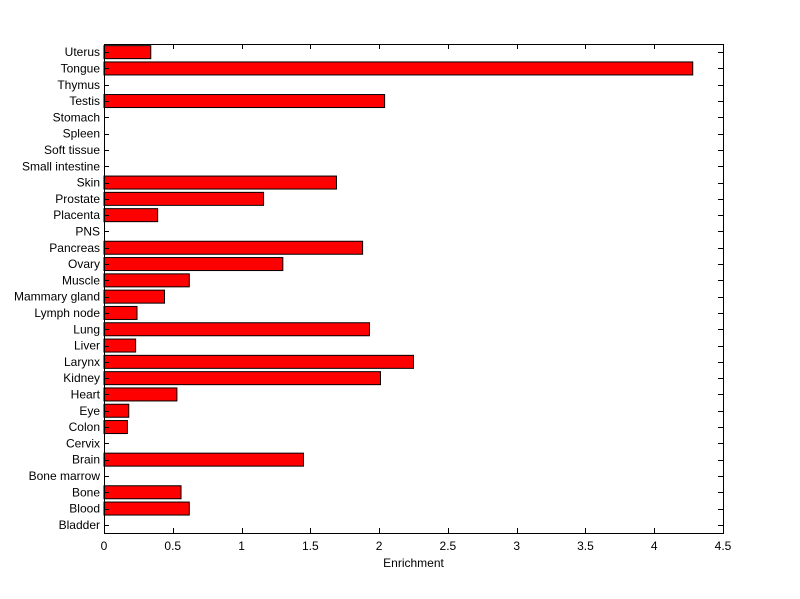  I want to click on x-tick-label: 0.5, so click(172, 546).